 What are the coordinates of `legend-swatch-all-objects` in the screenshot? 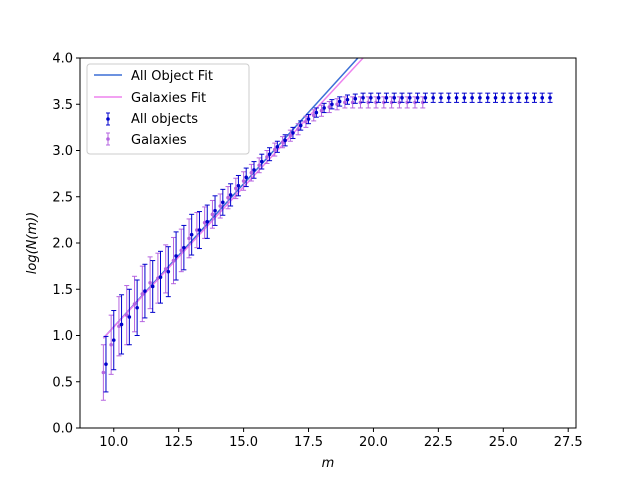 It's located at (108, 119).